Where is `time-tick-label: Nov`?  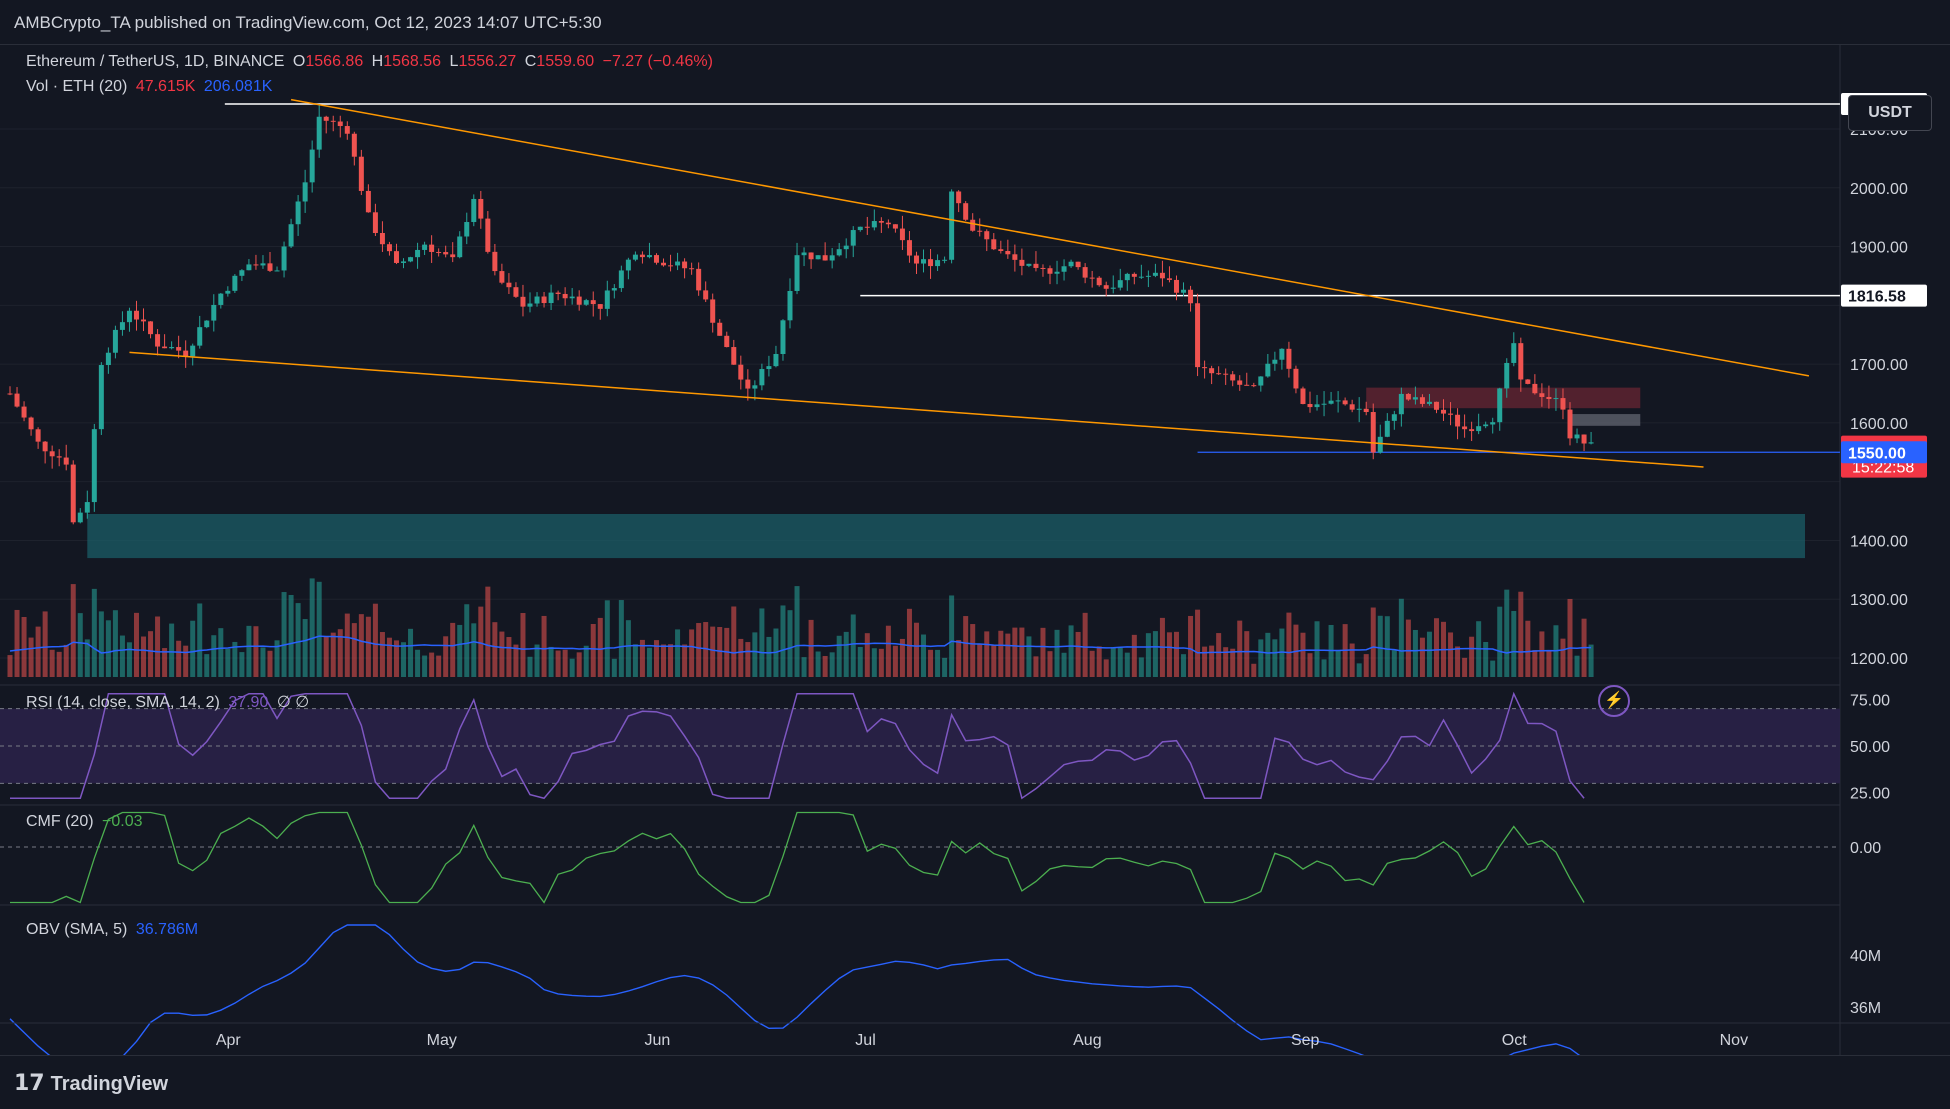 time-tick-label: Nov is located at coordinates (1734, 1040).